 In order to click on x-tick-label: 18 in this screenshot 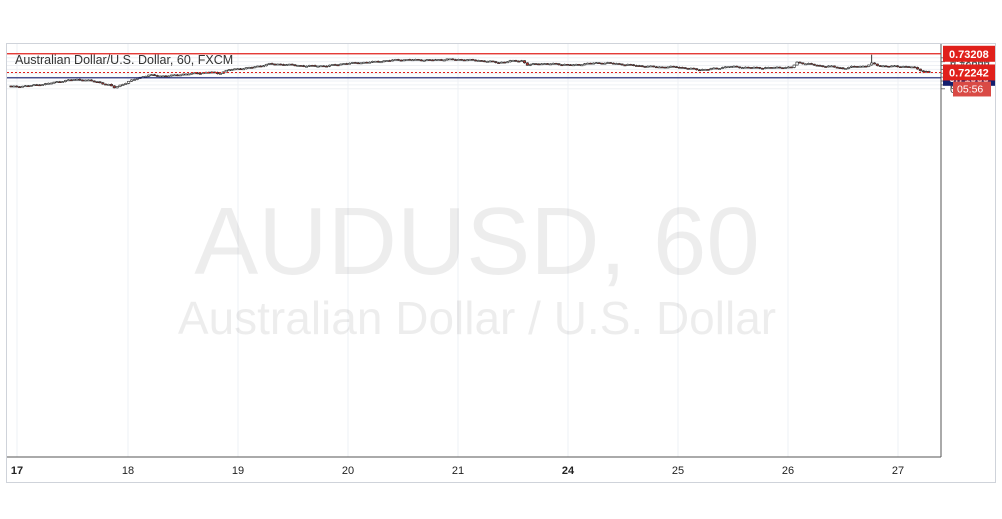, I will do `click(128, 471)`.